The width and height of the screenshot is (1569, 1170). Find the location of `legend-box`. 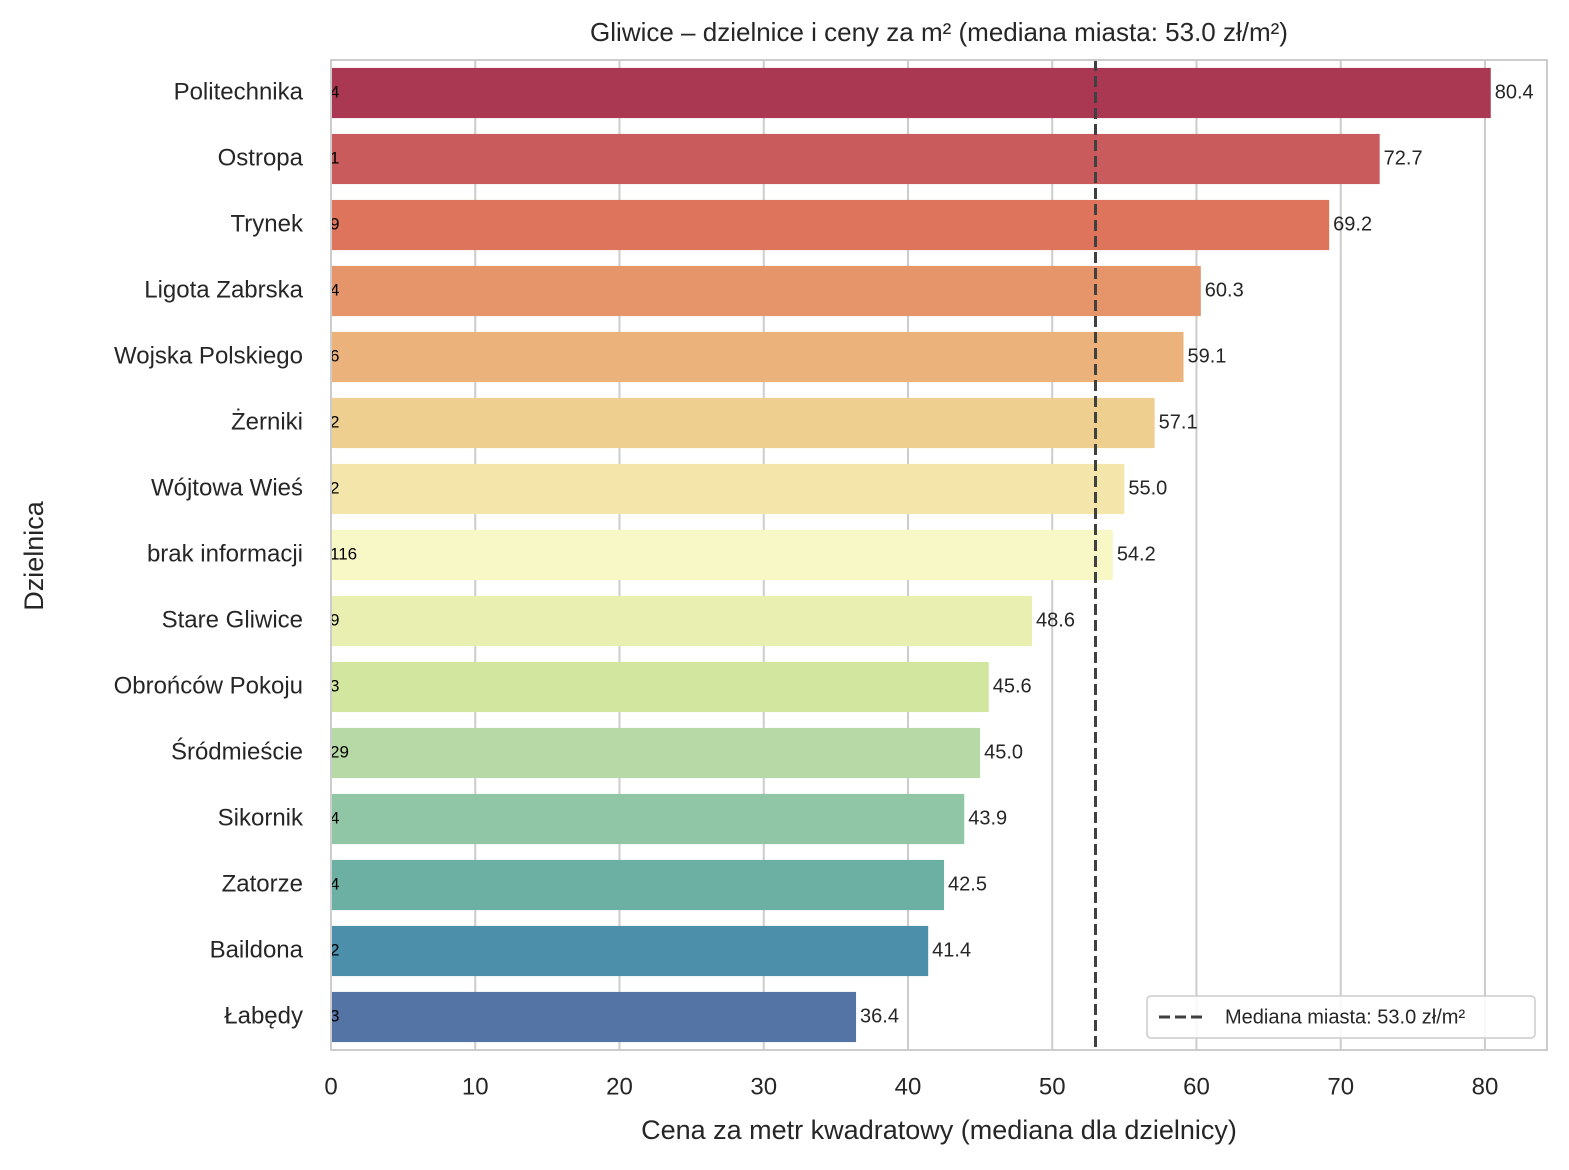

legend-box is located at coordinates (1341, 1017).